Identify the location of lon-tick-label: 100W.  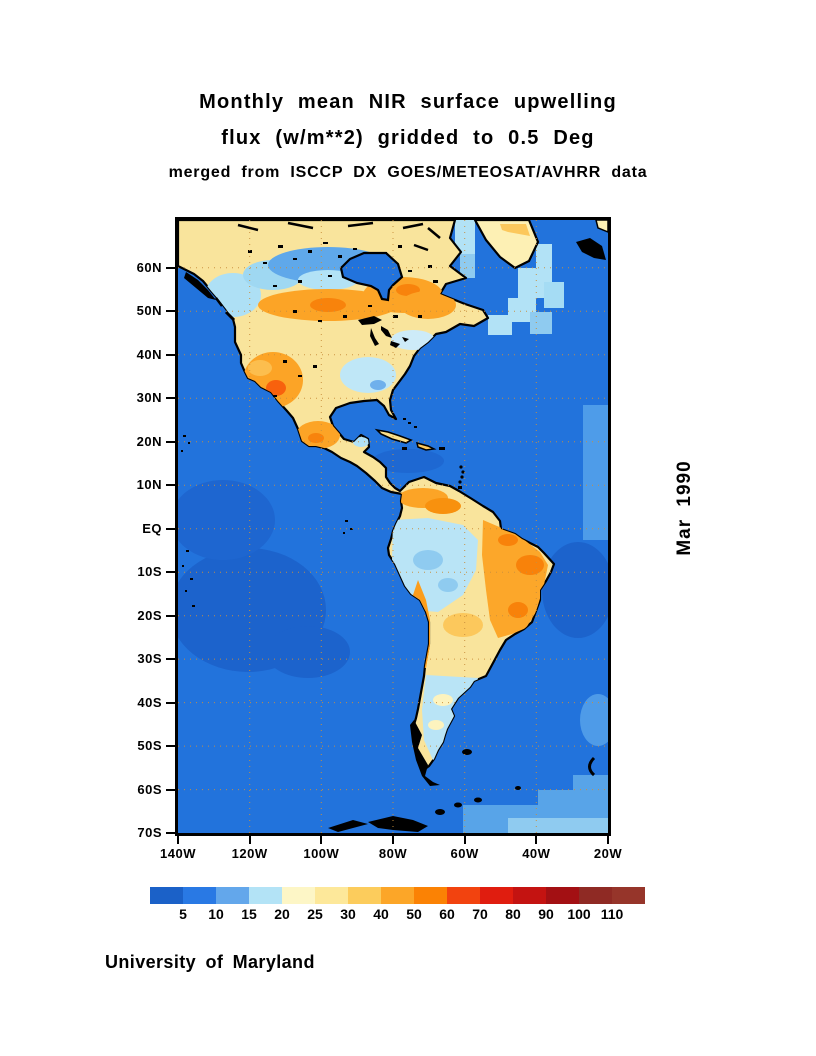
(321, 853).